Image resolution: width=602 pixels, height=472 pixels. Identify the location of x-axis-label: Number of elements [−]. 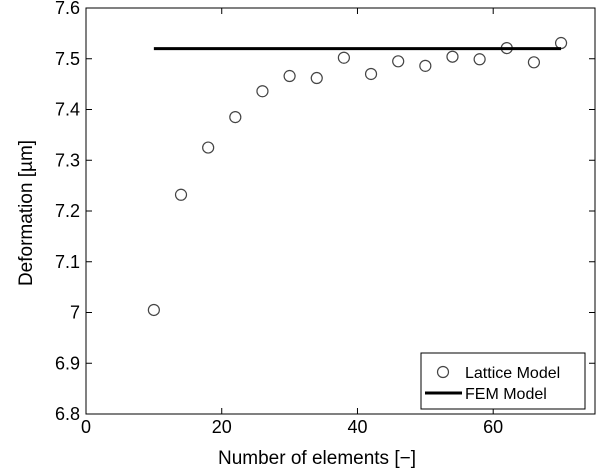
(317, 458).